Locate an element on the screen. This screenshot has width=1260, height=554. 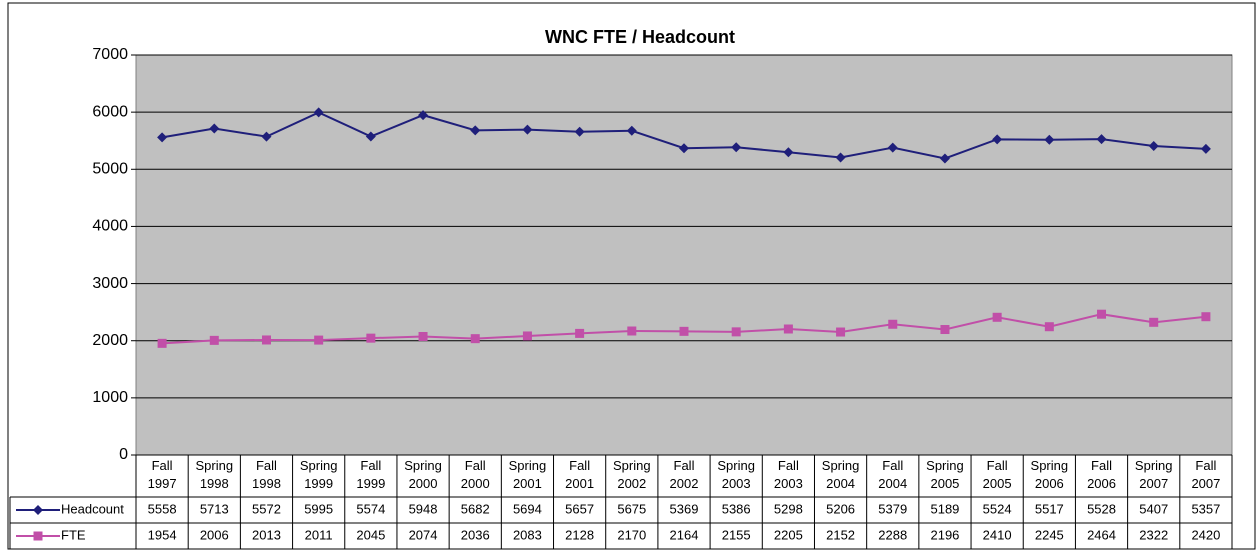
table-value: 2128 is located at coordinates (579, 534).